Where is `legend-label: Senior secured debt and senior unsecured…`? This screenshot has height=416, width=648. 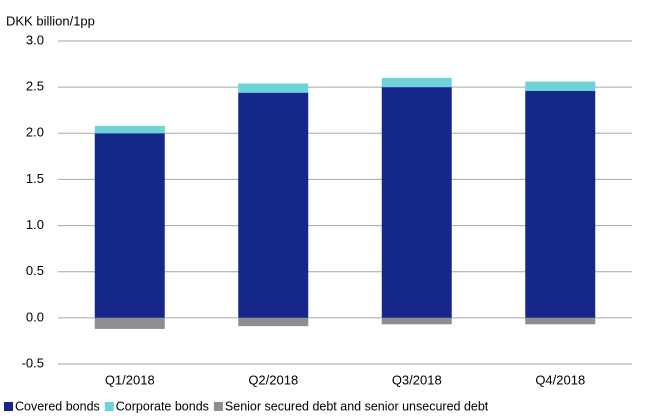 legend-label: Senior secured debt and senior unsecured… is located at coordinates (357, 406).